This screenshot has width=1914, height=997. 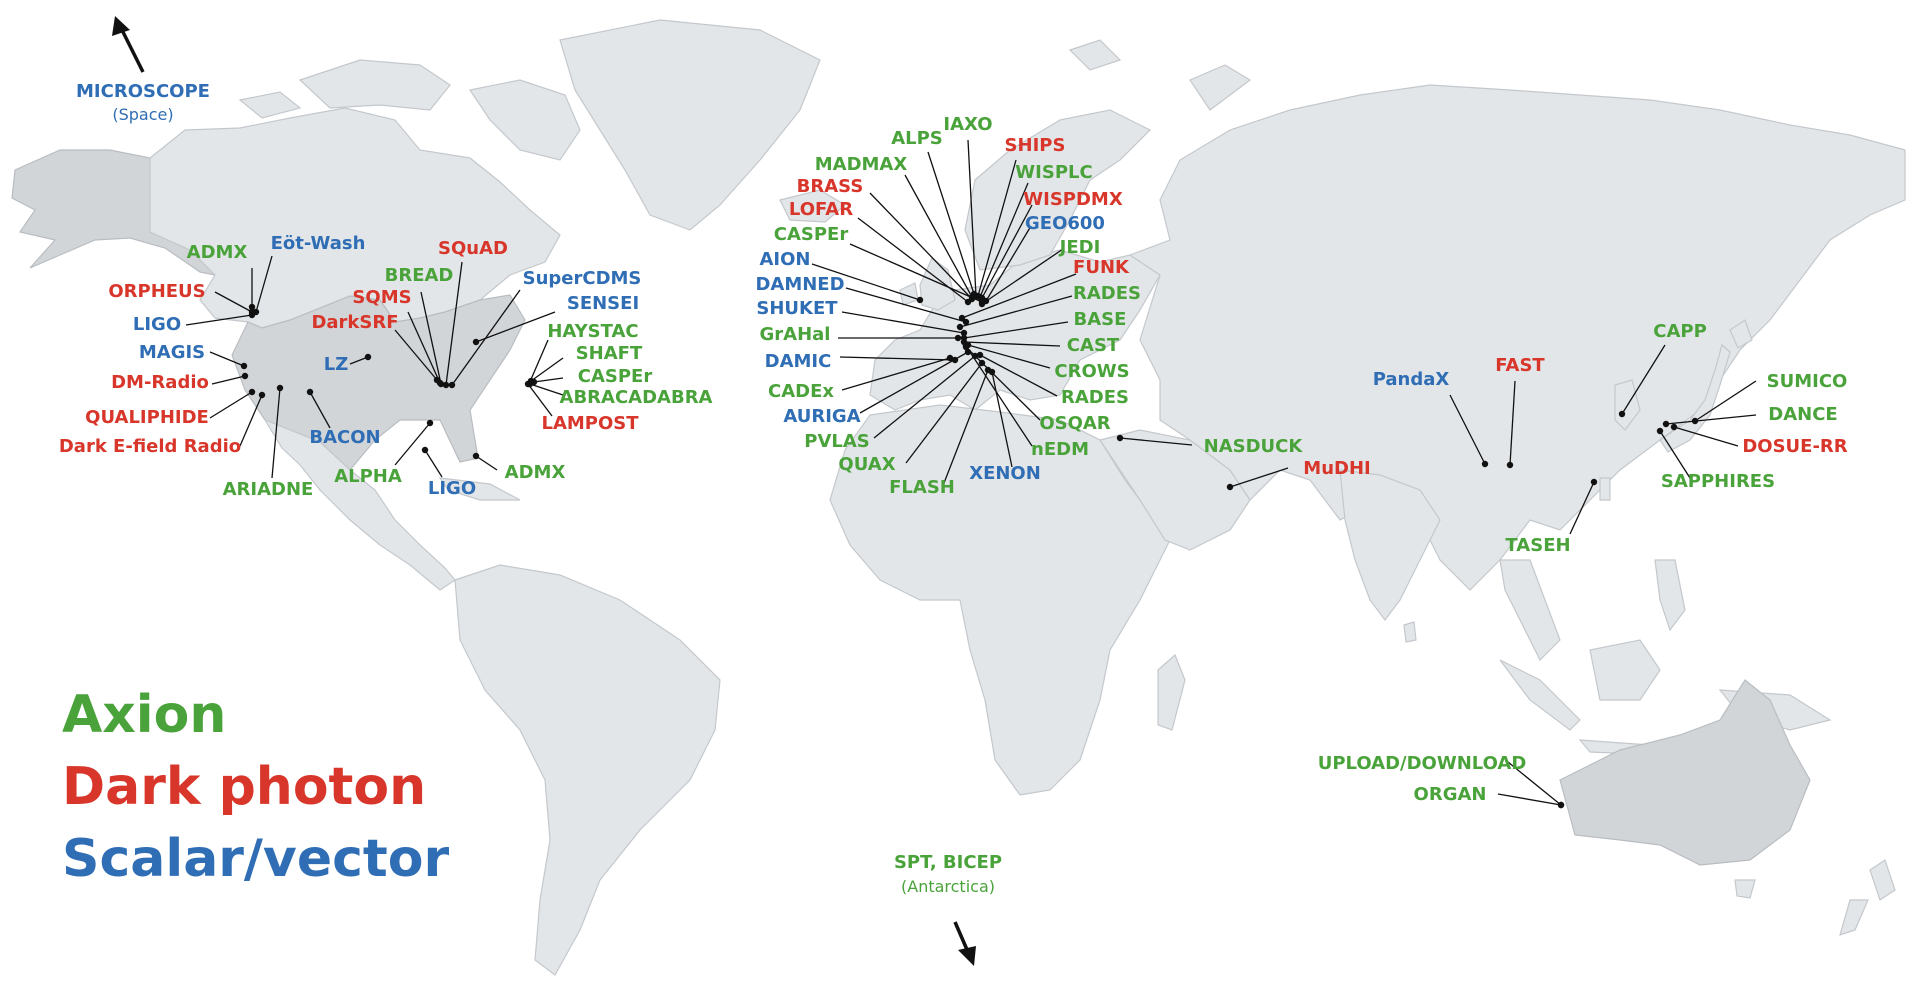 What do you see at coordinates (344, 437) in the screenshot?
I see `bacon-label: BACON` at bounding box center [344, 437].